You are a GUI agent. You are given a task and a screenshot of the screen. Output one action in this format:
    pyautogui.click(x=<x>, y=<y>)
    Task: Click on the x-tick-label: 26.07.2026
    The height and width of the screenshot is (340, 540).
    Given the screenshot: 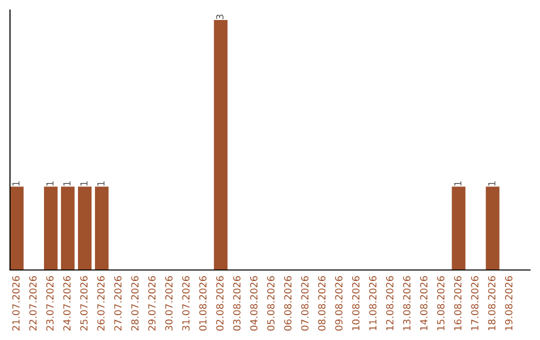 What is the action you would take?
    pyautogui.click(x=101, y=303)
    